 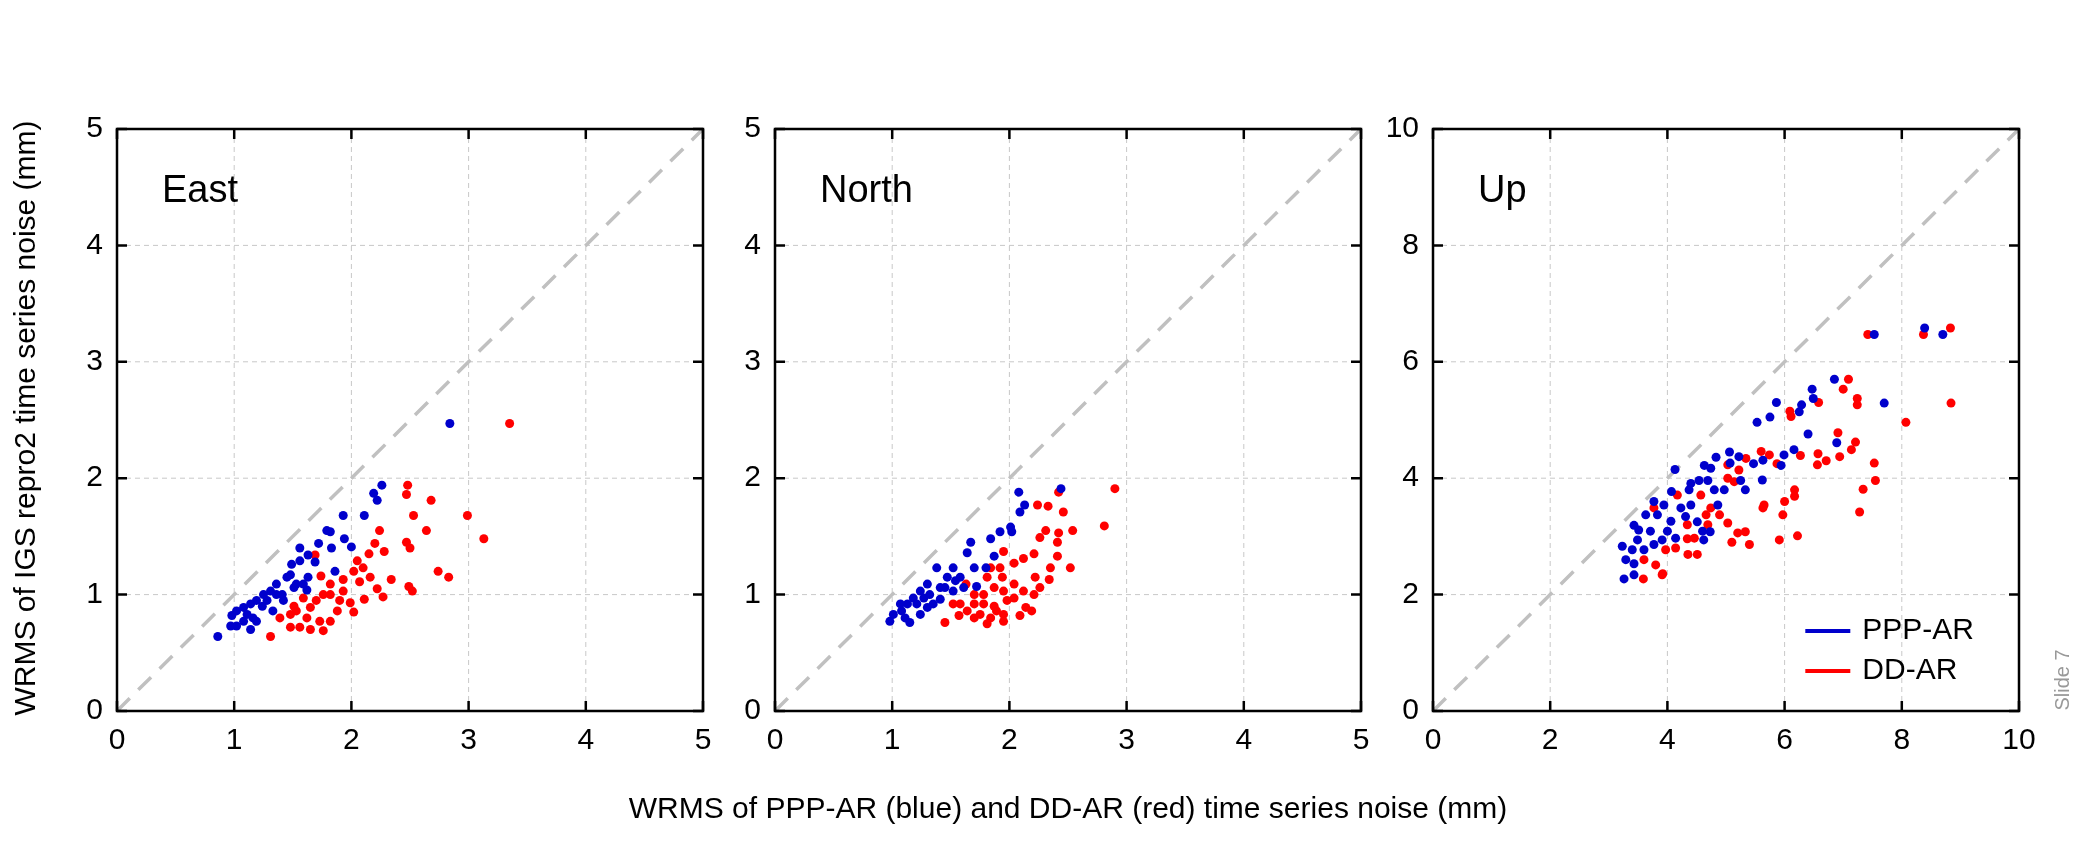 What do you see at coordinates (1902, 739) in the screenshot?
I see `x-tick-label: 8` at bounding box center [1902, 739].